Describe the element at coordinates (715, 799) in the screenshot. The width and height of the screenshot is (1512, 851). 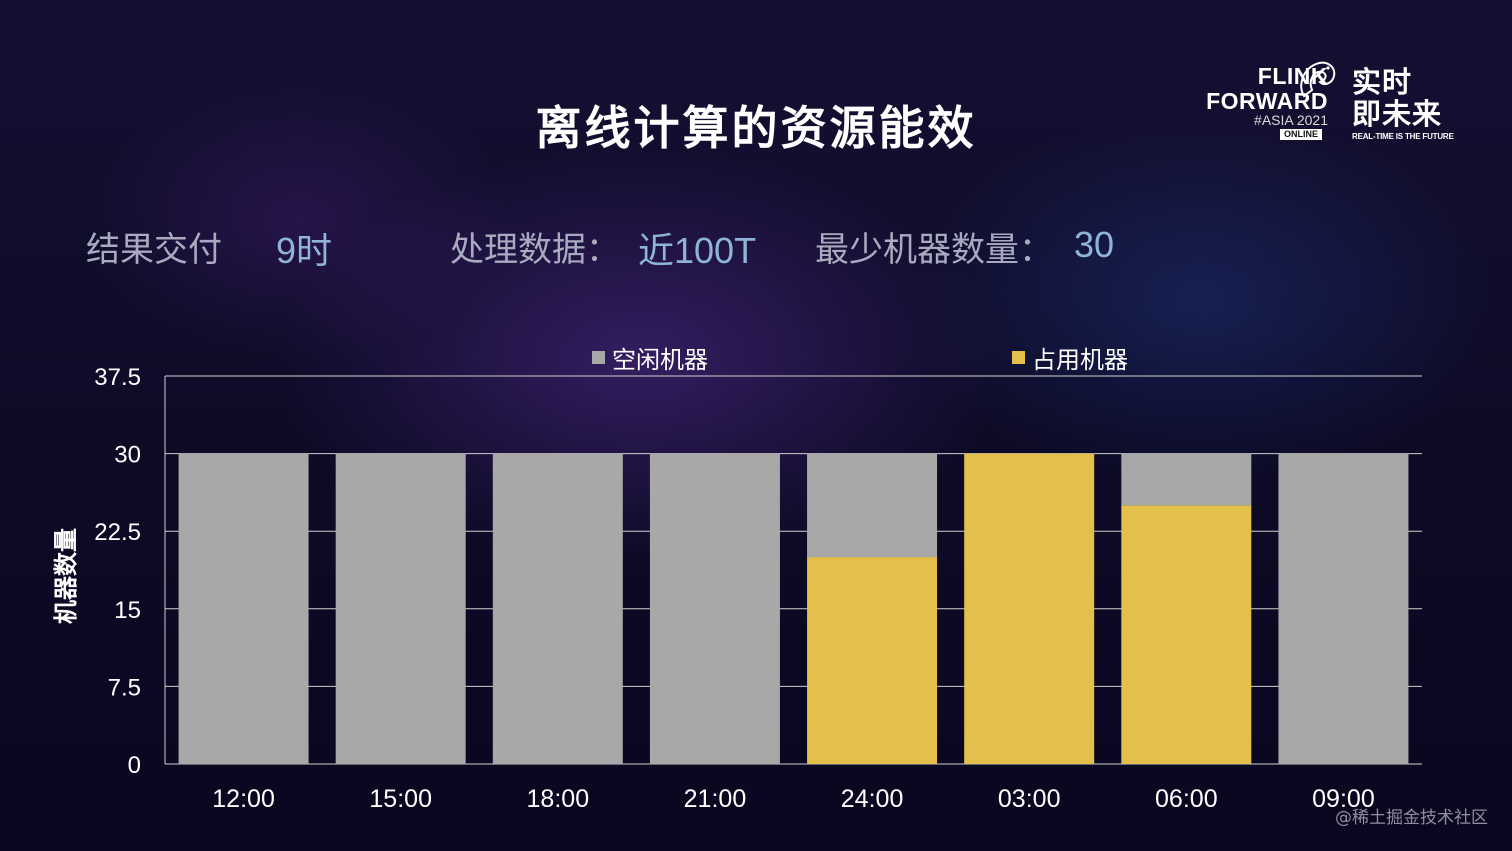
I see `x-tick-label: 21:00` at that location.